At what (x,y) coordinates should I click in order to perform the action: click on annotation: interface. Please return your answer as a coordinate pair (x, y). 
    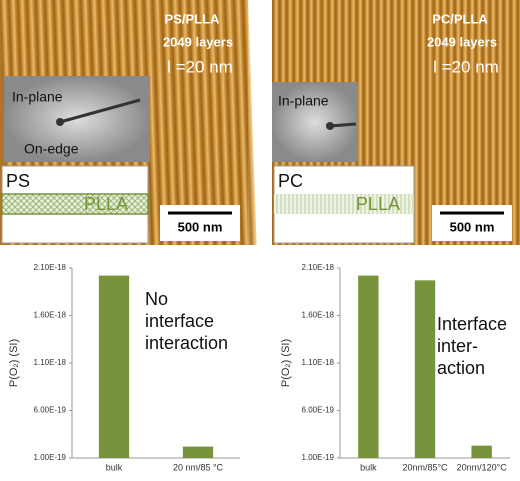
    Looking at the image, I should click on (179, 321).